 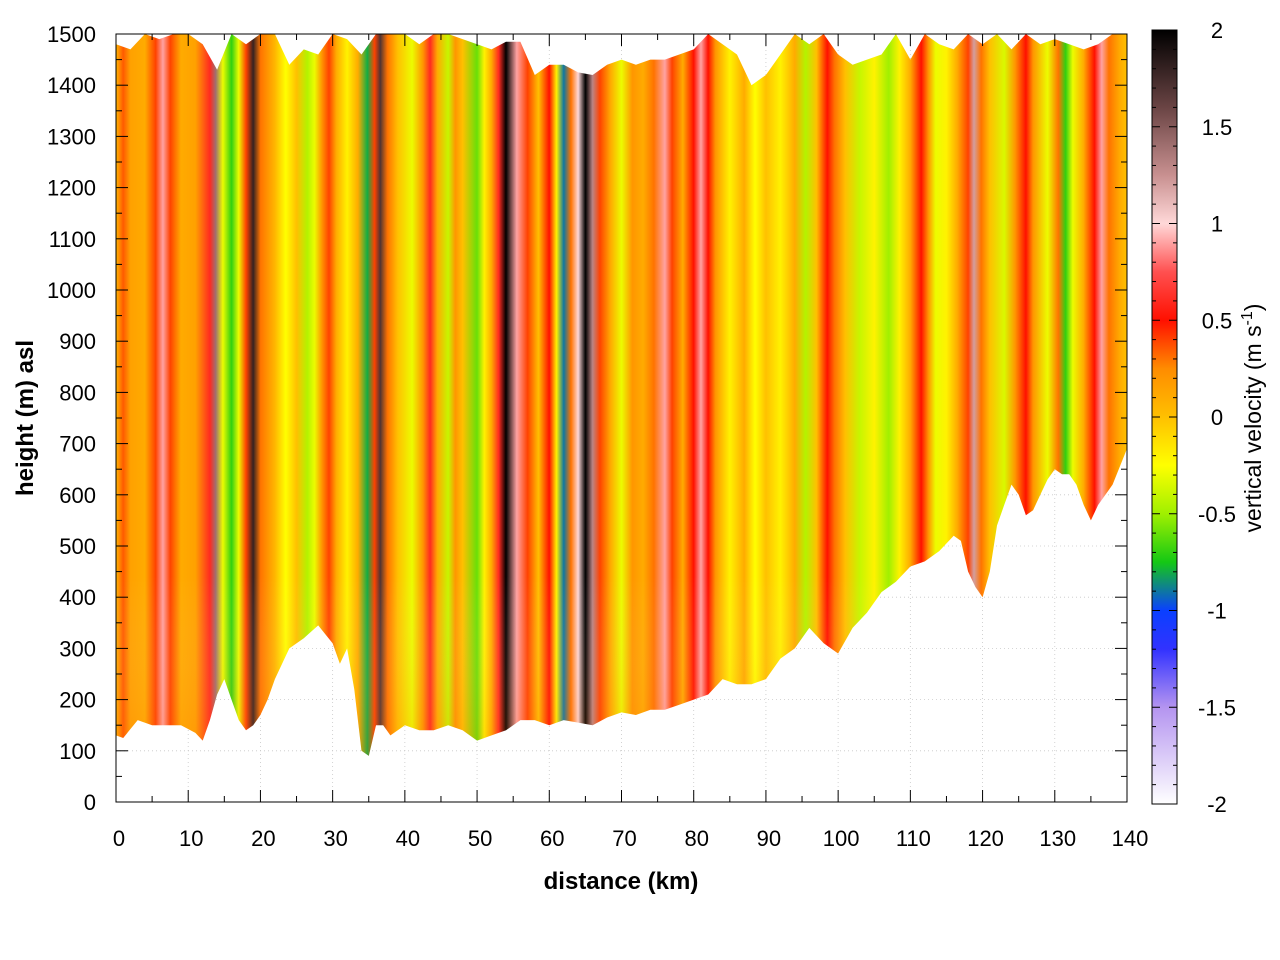 I want to click on x-tick-label: 0, so click(x=119, y=838).